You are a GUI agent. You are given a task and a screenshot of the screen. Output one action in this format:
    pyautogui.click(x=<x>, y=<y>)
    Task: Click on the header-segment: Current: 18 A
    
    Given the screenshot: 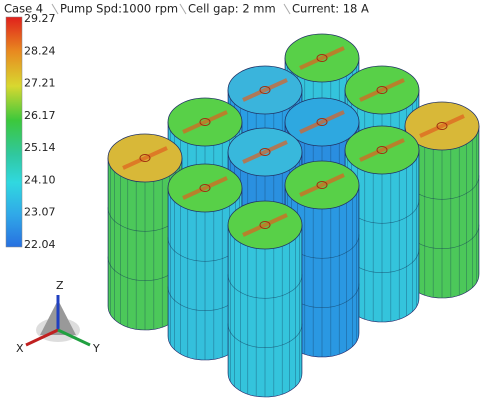 What is the action you would take?
    pyautogui.click(x=330, y=9)
    